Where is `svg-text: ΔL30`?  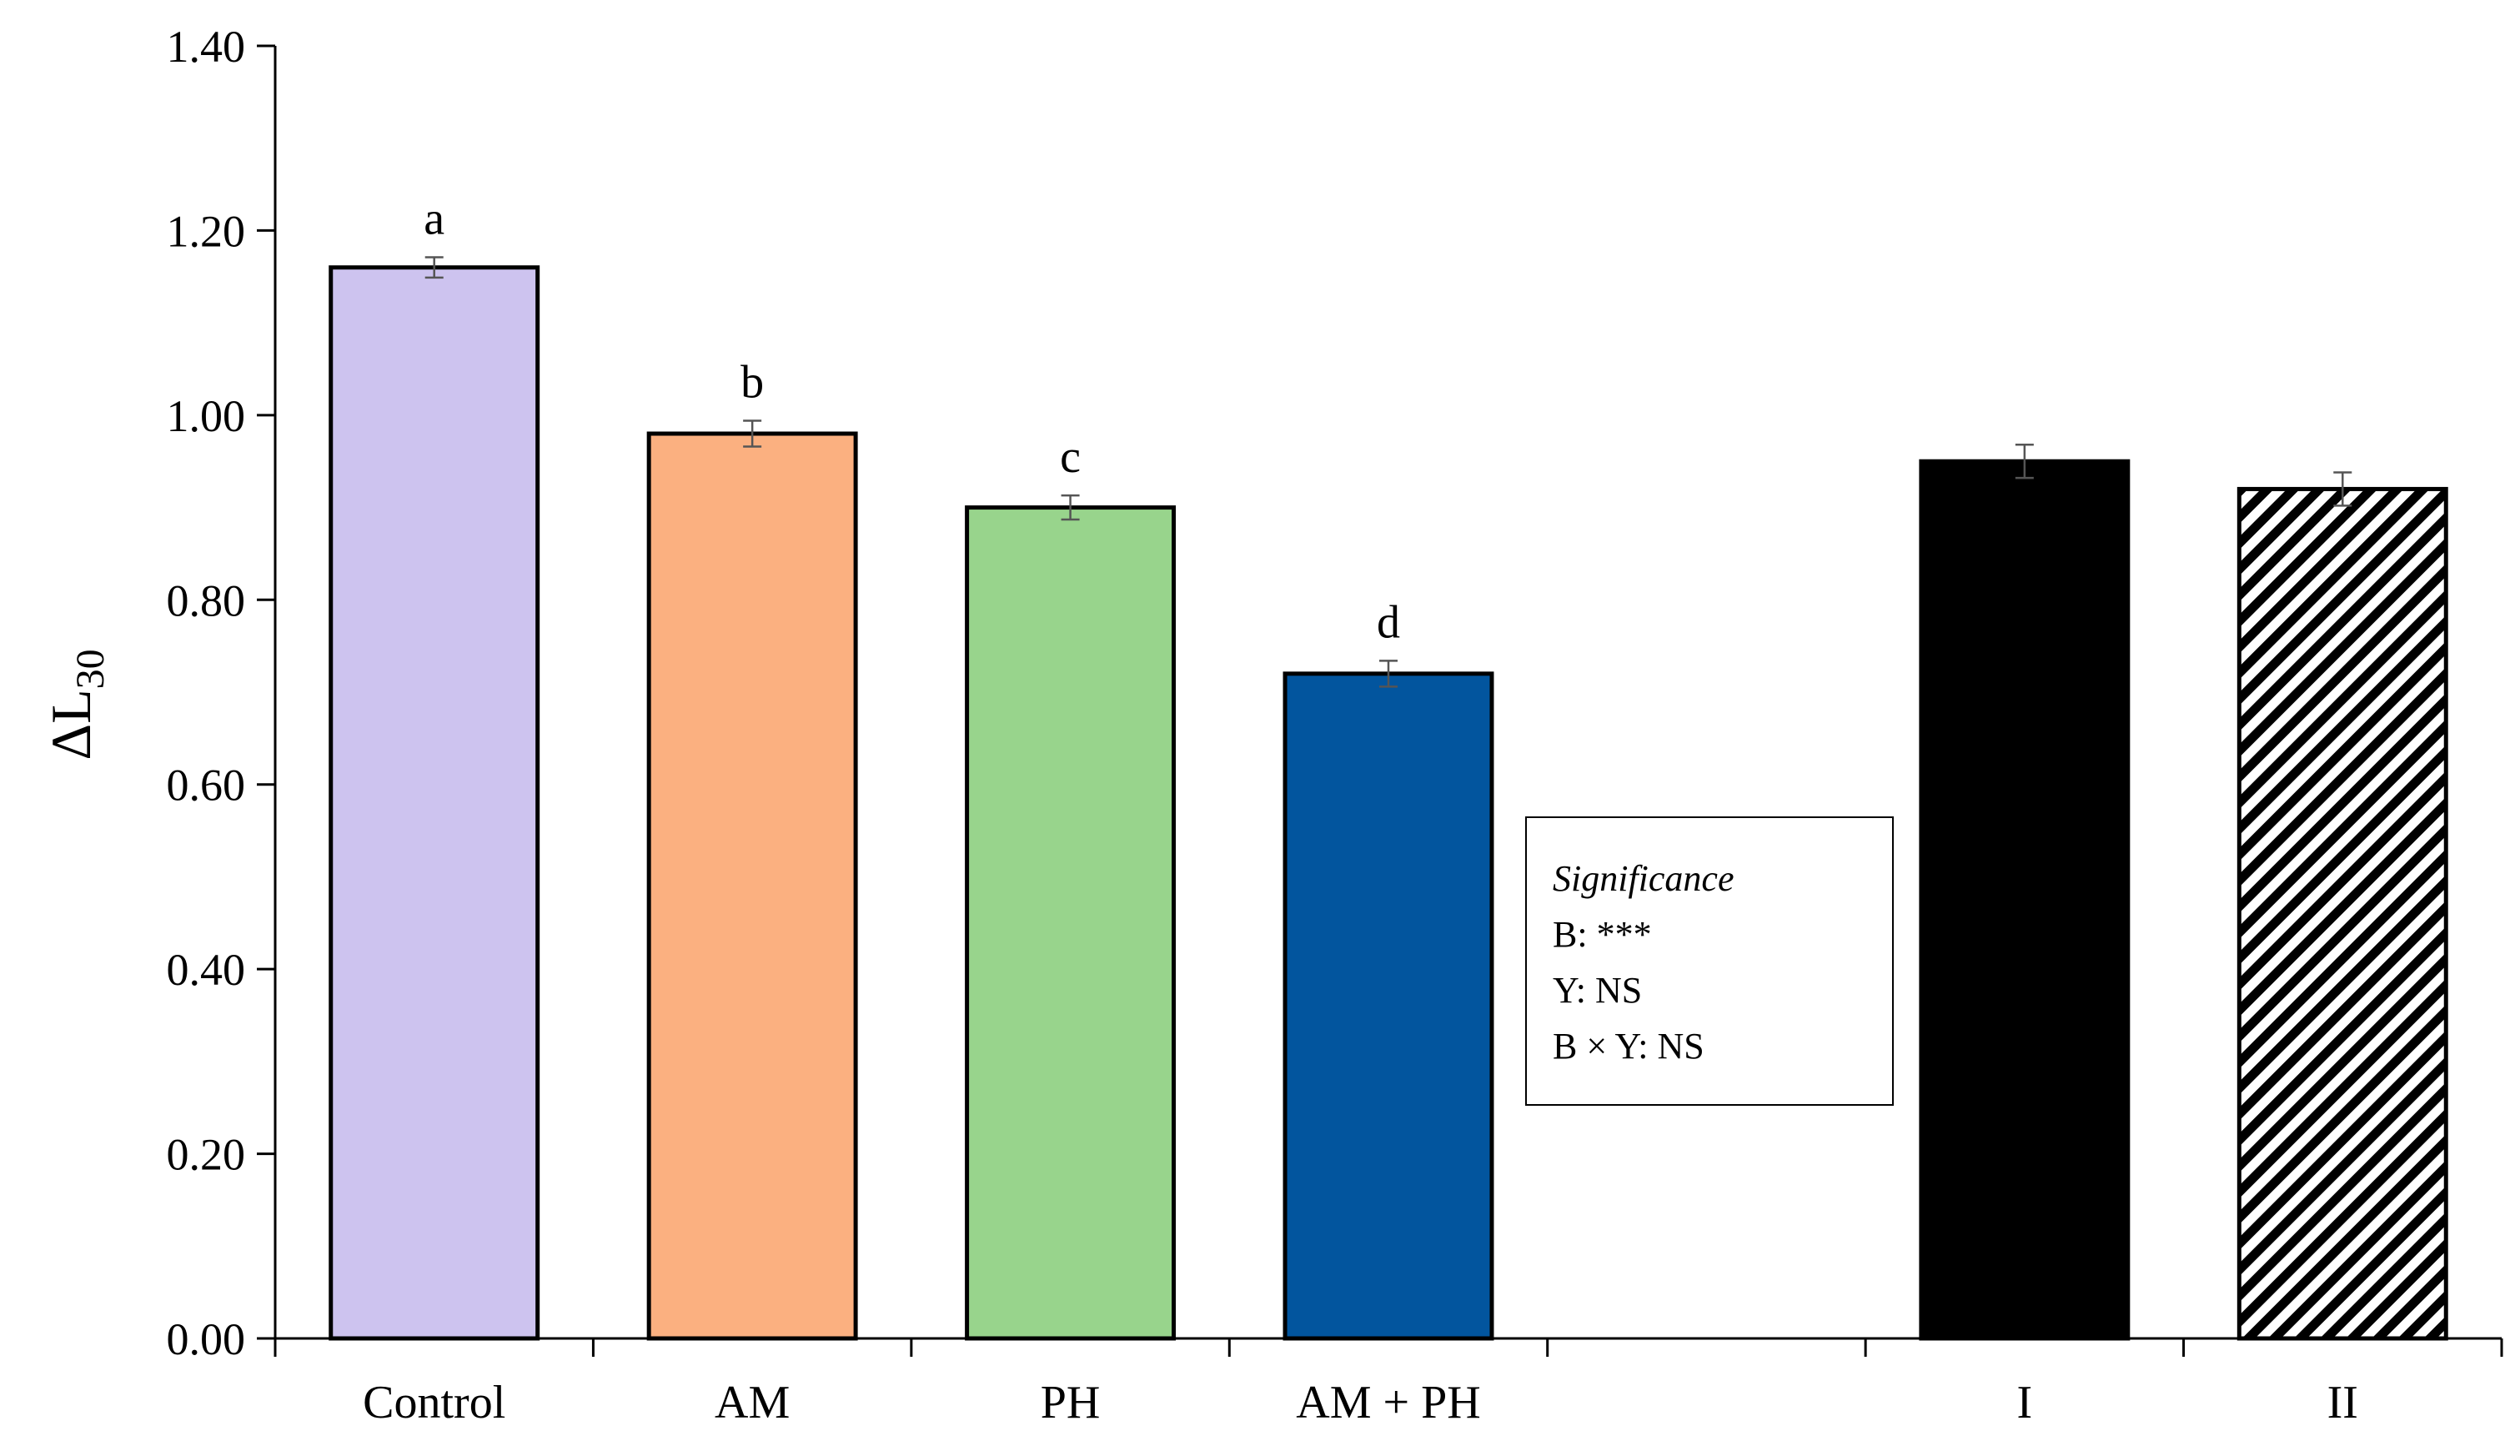
svg-text: ΔL30 is located at coordinates (76, 704).